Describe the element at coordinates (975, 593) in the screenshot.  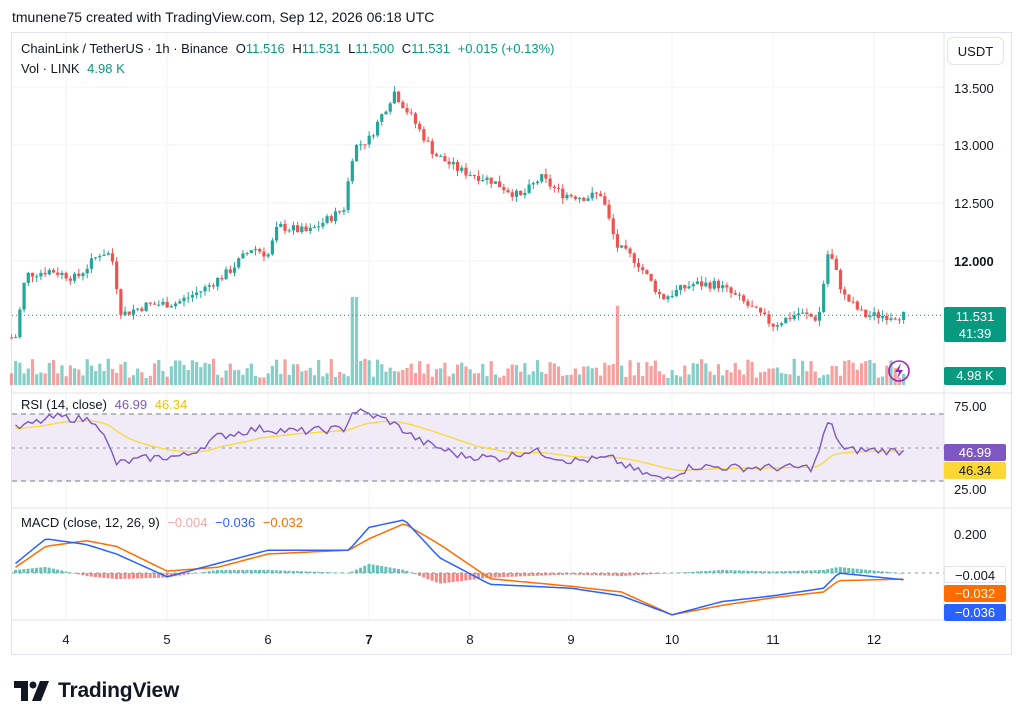
I see `macd-signal-tag: −0.032` at that location.